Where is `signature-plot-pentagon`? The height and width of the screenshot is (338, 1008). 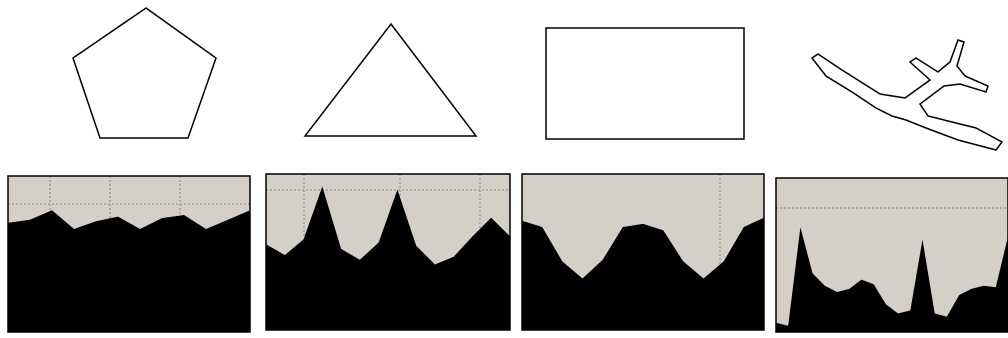 signature-plot-pentagon is located at coordinates (129, 254).